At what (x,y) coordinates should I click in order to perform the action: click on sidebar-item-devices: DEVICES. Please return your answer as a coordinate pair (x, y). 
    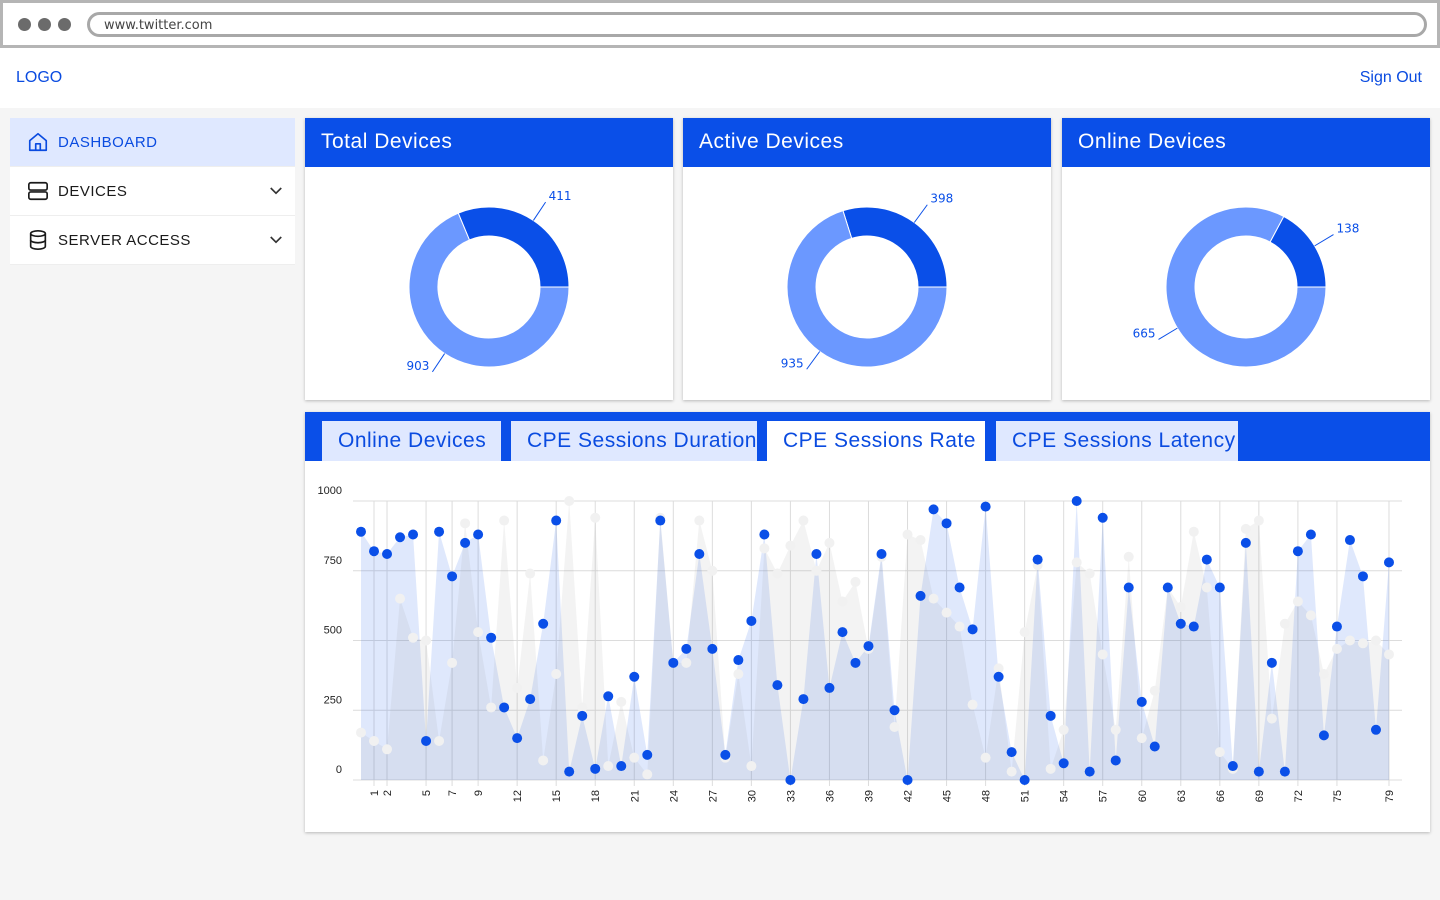
    Looking at the image, I should click on (152, 191).